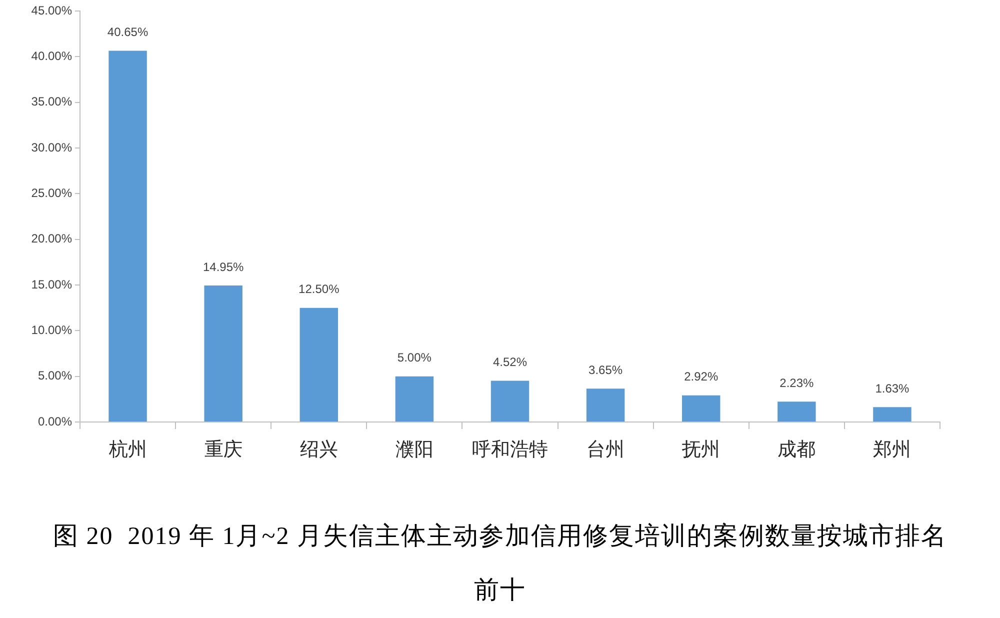  Describe the element at coordinates (510, 449) in the screenshot. I see `x-tick-label: 呼和浩特` at that location.